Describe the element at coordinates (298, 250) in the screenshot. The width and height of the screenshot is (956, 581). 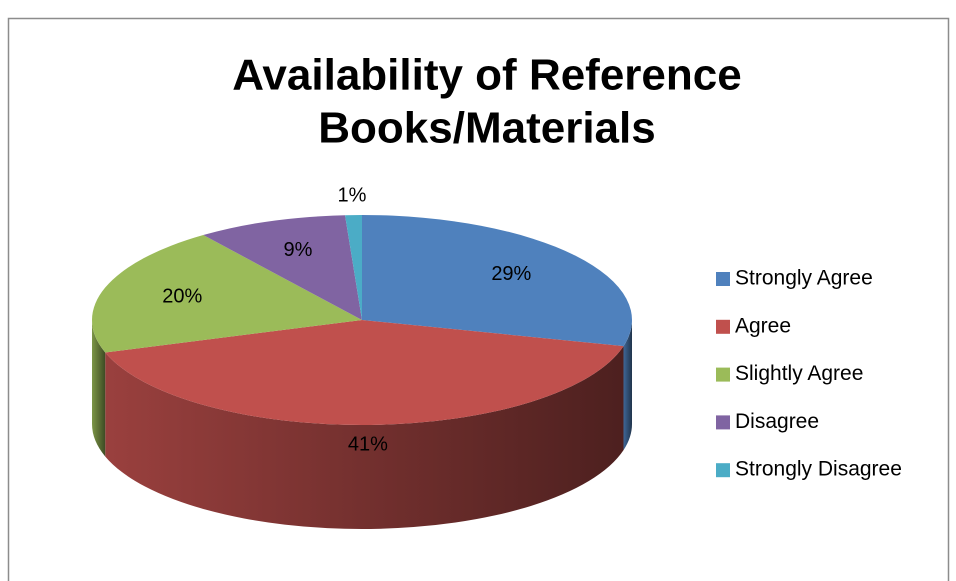
I see `data-label: 9%` at that location.